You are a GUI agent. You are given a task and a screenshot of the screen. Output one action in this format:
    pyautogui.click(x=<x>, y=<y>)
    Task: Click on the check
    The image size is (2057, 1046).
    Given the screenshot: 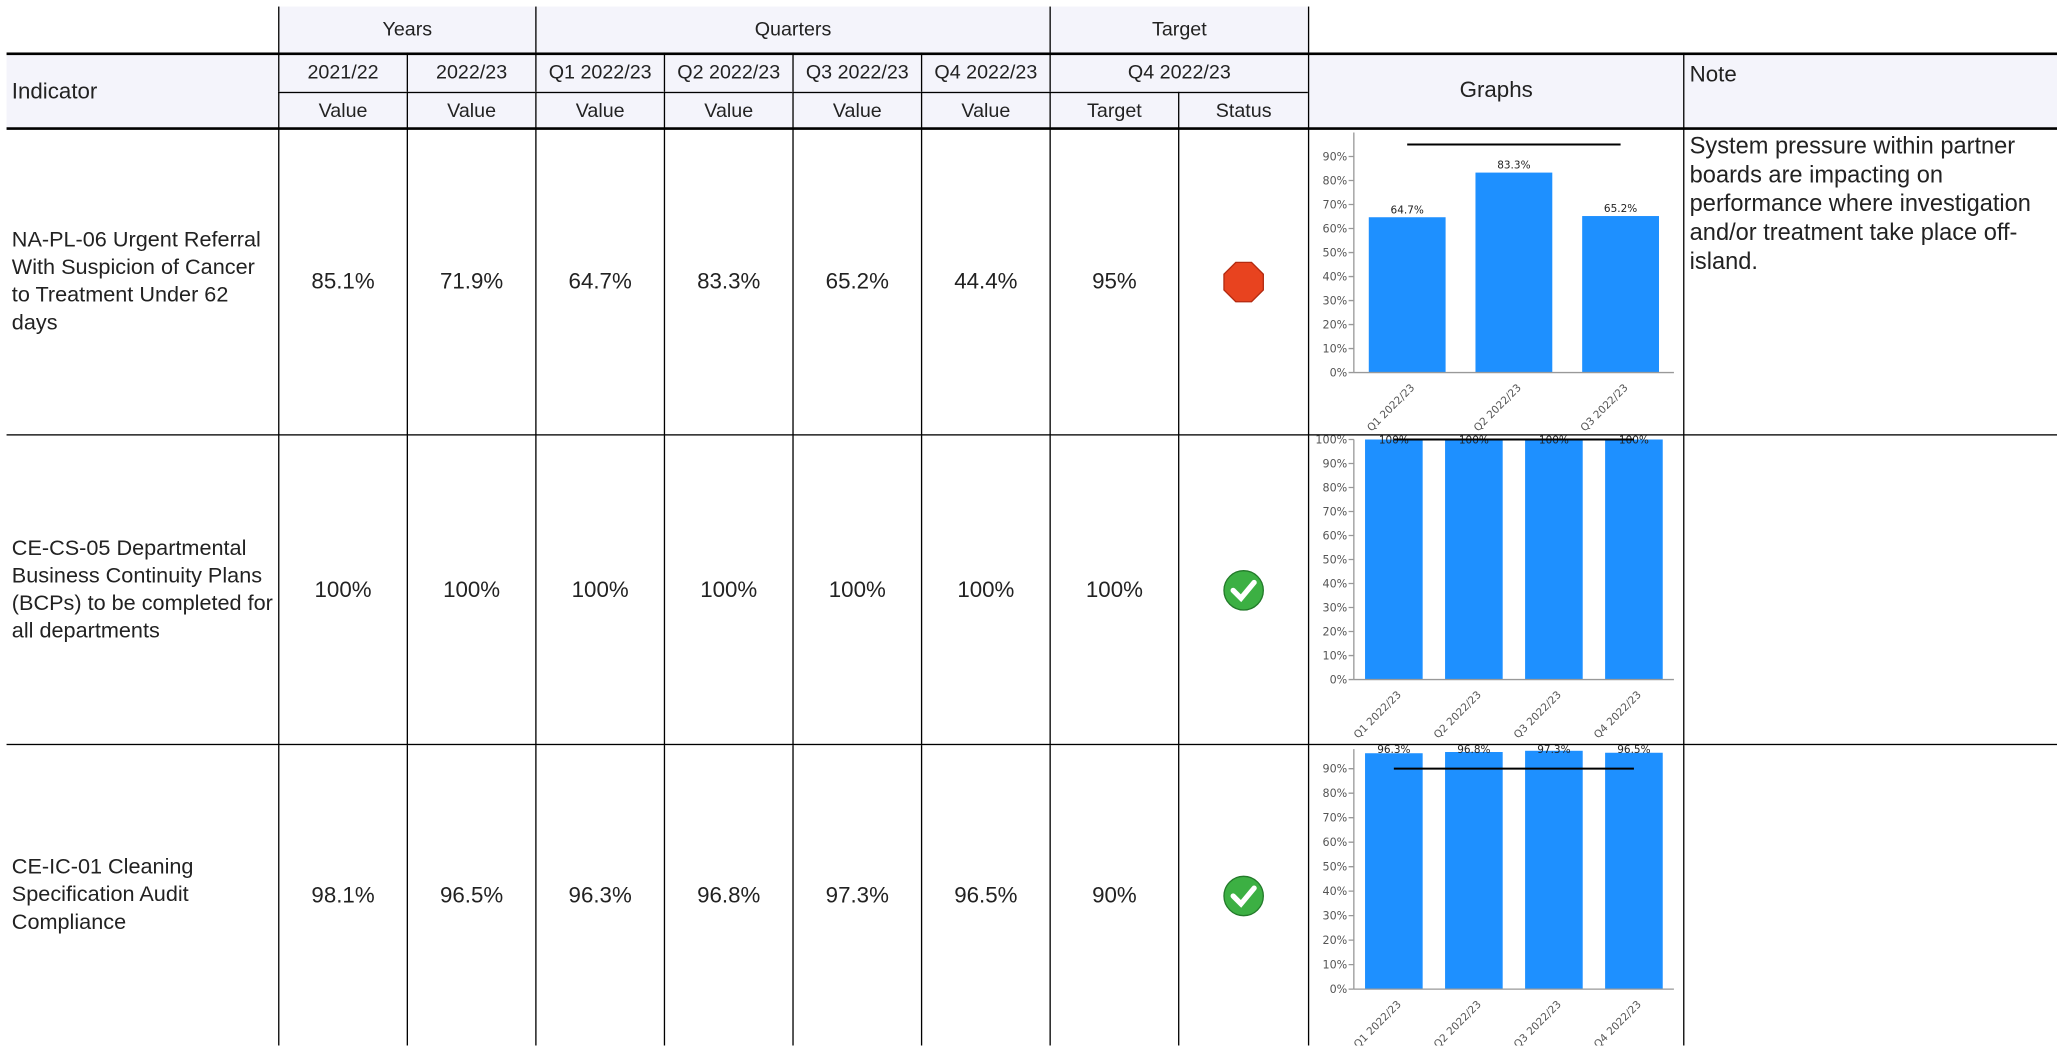 What is the action you would take?
    pyautogui.click(x=1243, y=591)
    